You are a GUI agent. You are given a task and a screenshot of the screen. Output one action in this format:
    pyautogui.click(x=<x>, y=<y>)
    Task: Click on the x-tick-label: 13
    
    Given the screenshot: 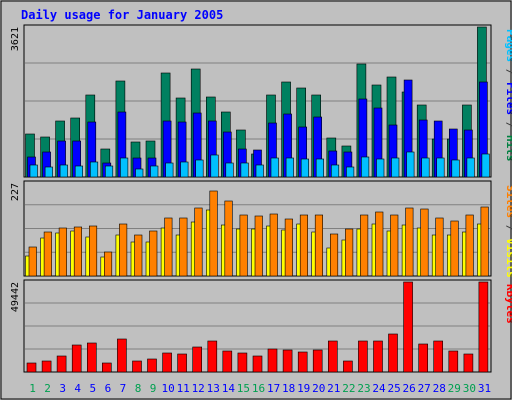 What is the action you would take?
    pyautogui.click(x=213, y=388)
    